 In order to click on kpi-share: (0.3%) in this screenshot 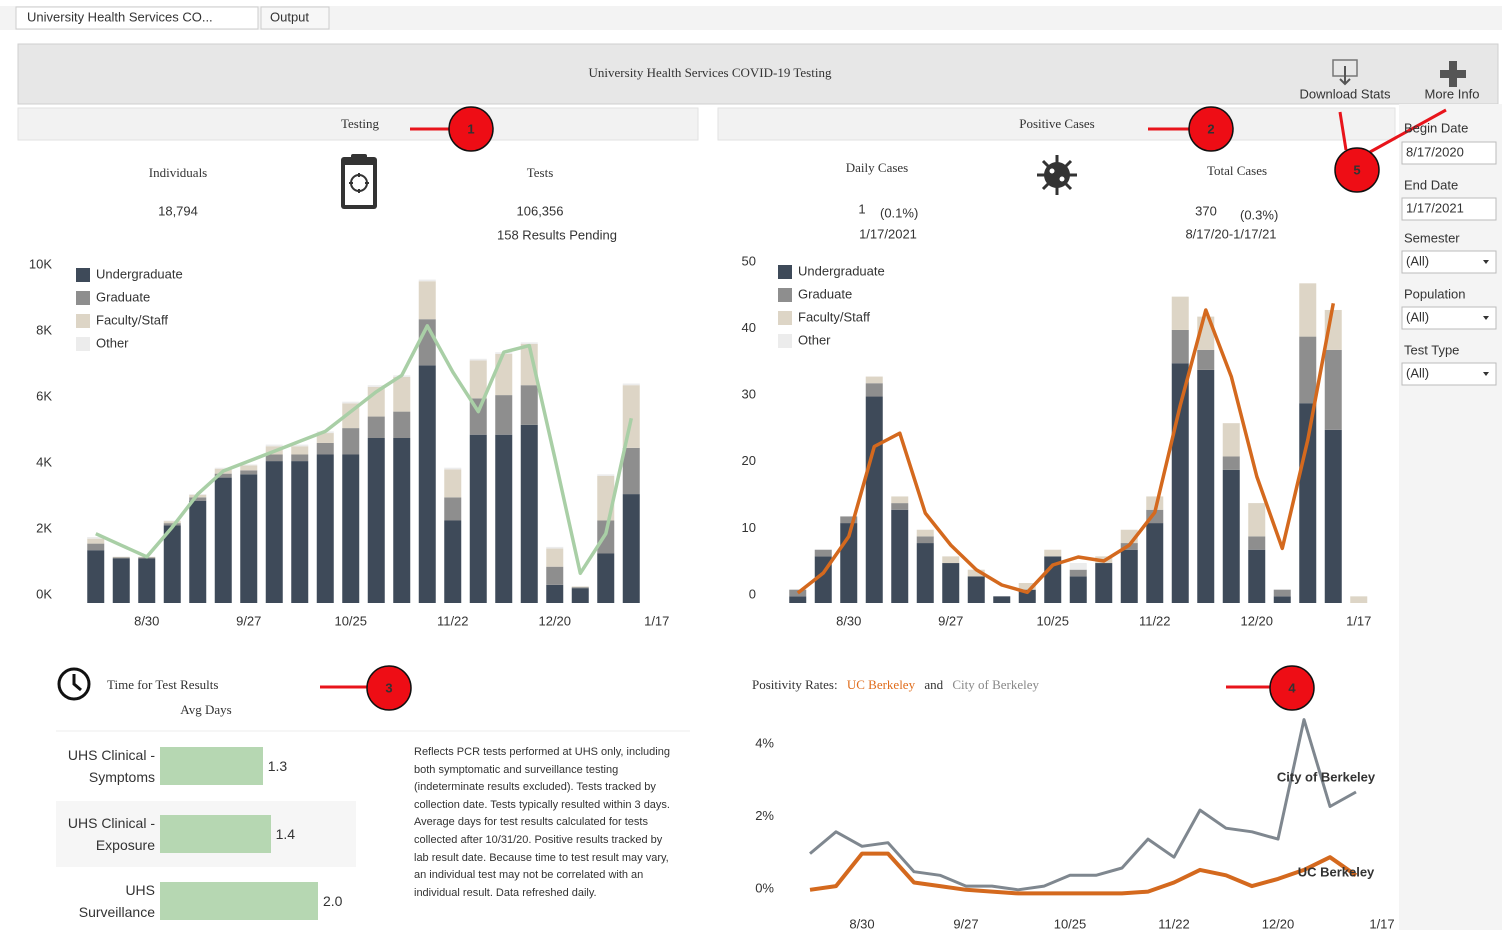, I will do `click(1259, 214)`.